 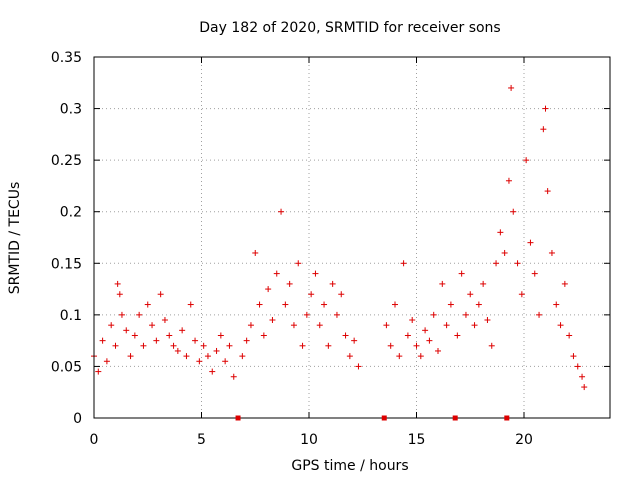 I want to click on y-tick-label: 0.25, so click(x=66, y=161).